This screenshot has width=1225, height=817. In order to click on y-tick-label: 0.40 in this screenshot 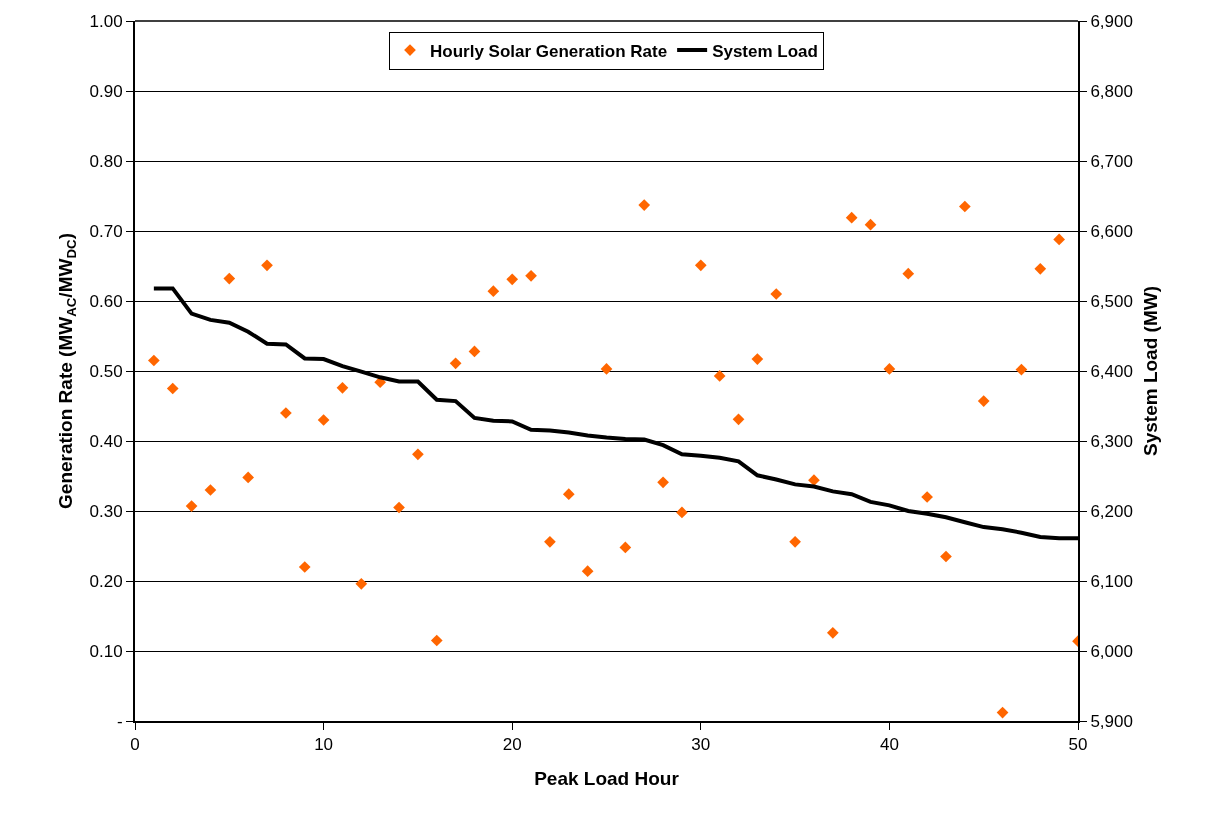, I will do `click(106, 441)`.